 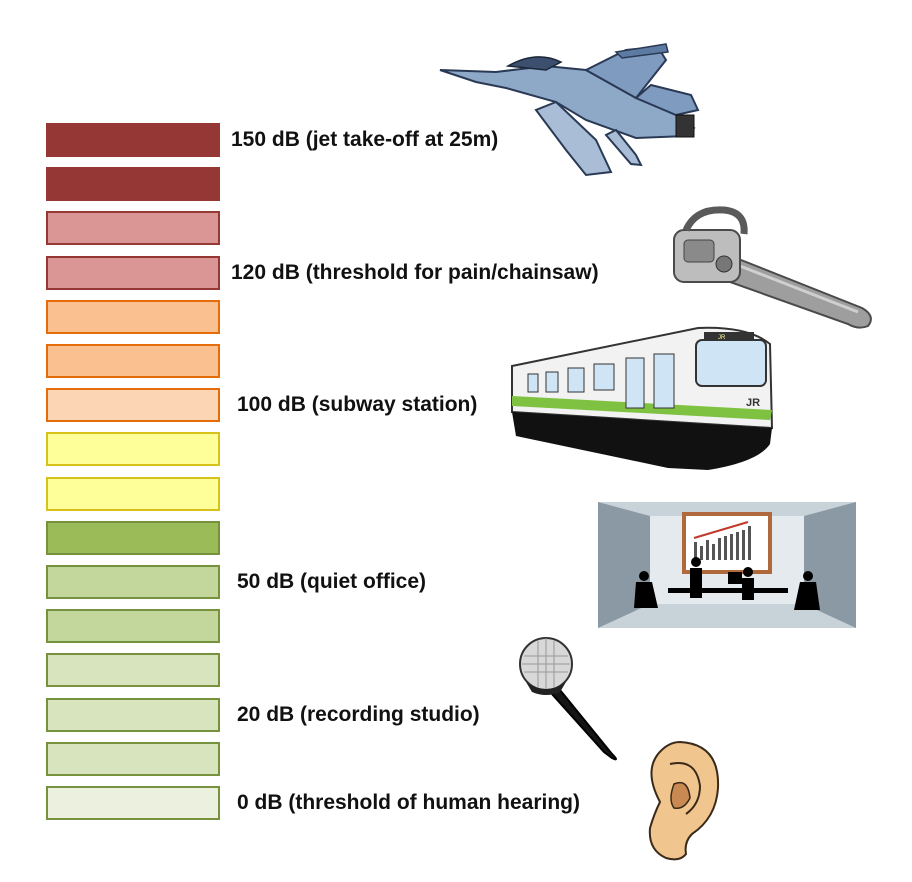 I want to click on office-meeting-icon, so click(x=727, y=565).